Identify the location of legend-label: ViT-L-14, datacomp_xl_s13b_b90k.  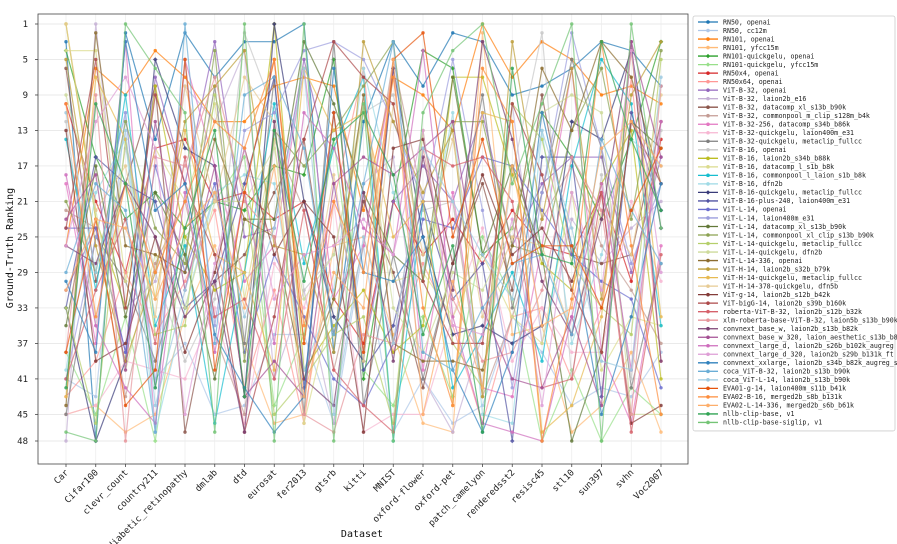
(784, 227).